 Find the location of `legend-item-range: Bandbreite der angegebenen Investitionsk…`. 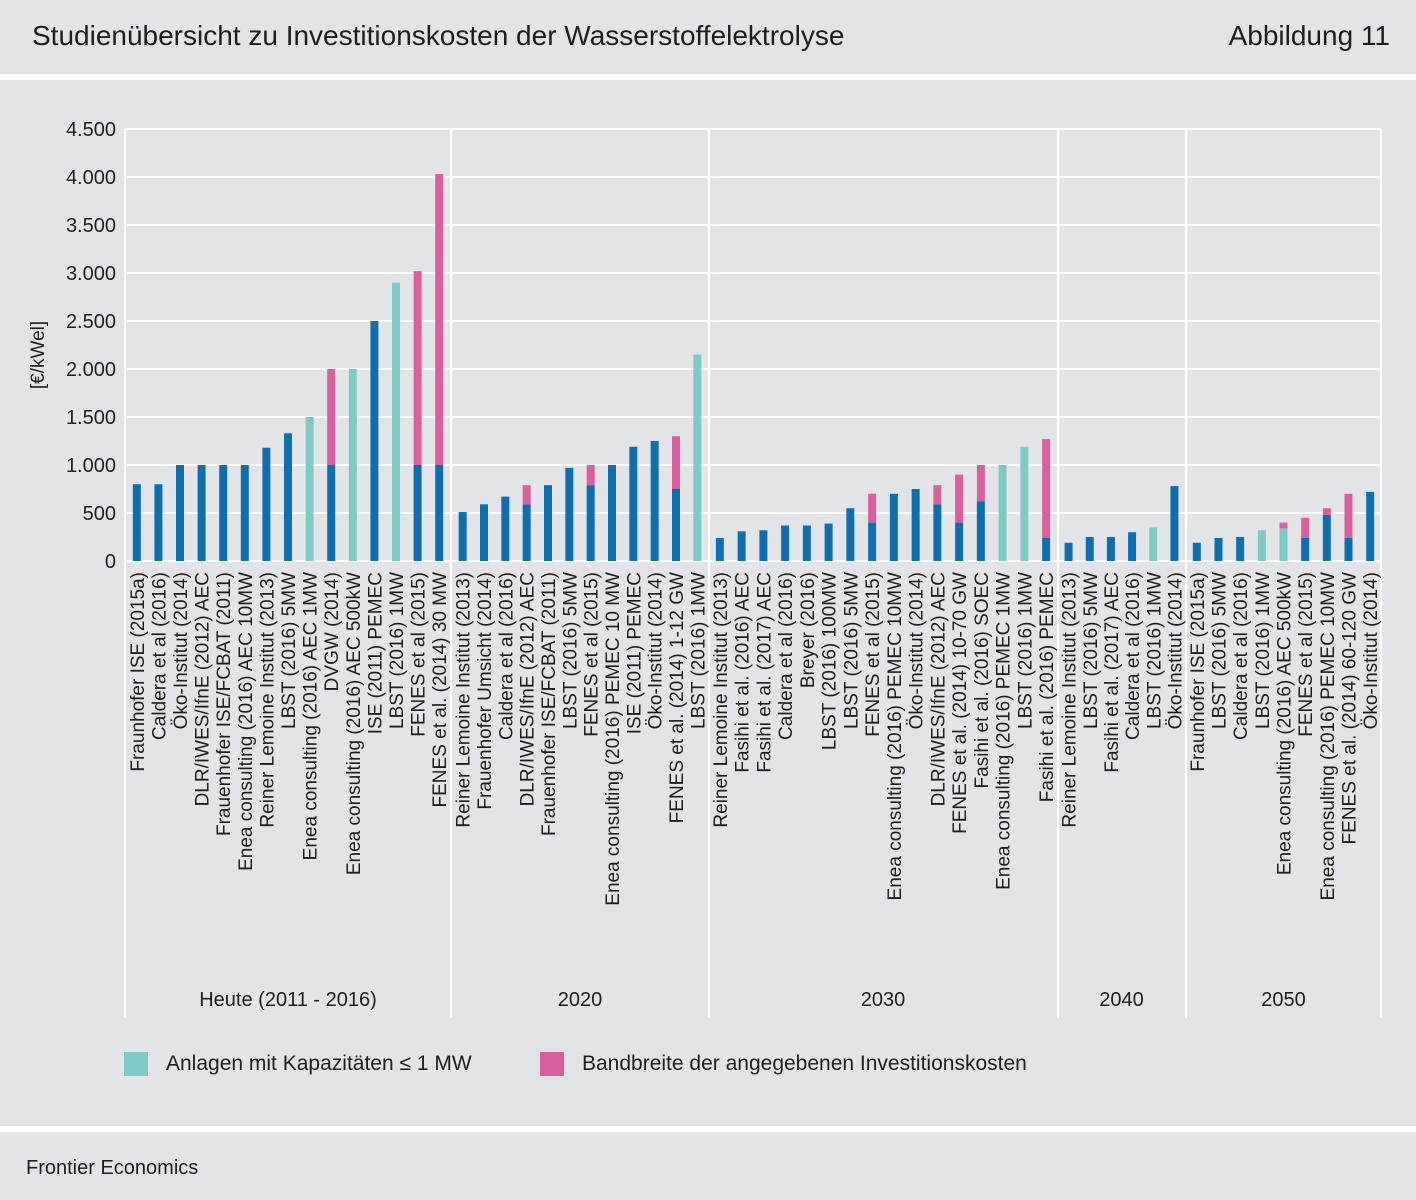

legend-item-range: Bandbreite der angegebenen Investitionsk… is located at coordinates (783, 1064).